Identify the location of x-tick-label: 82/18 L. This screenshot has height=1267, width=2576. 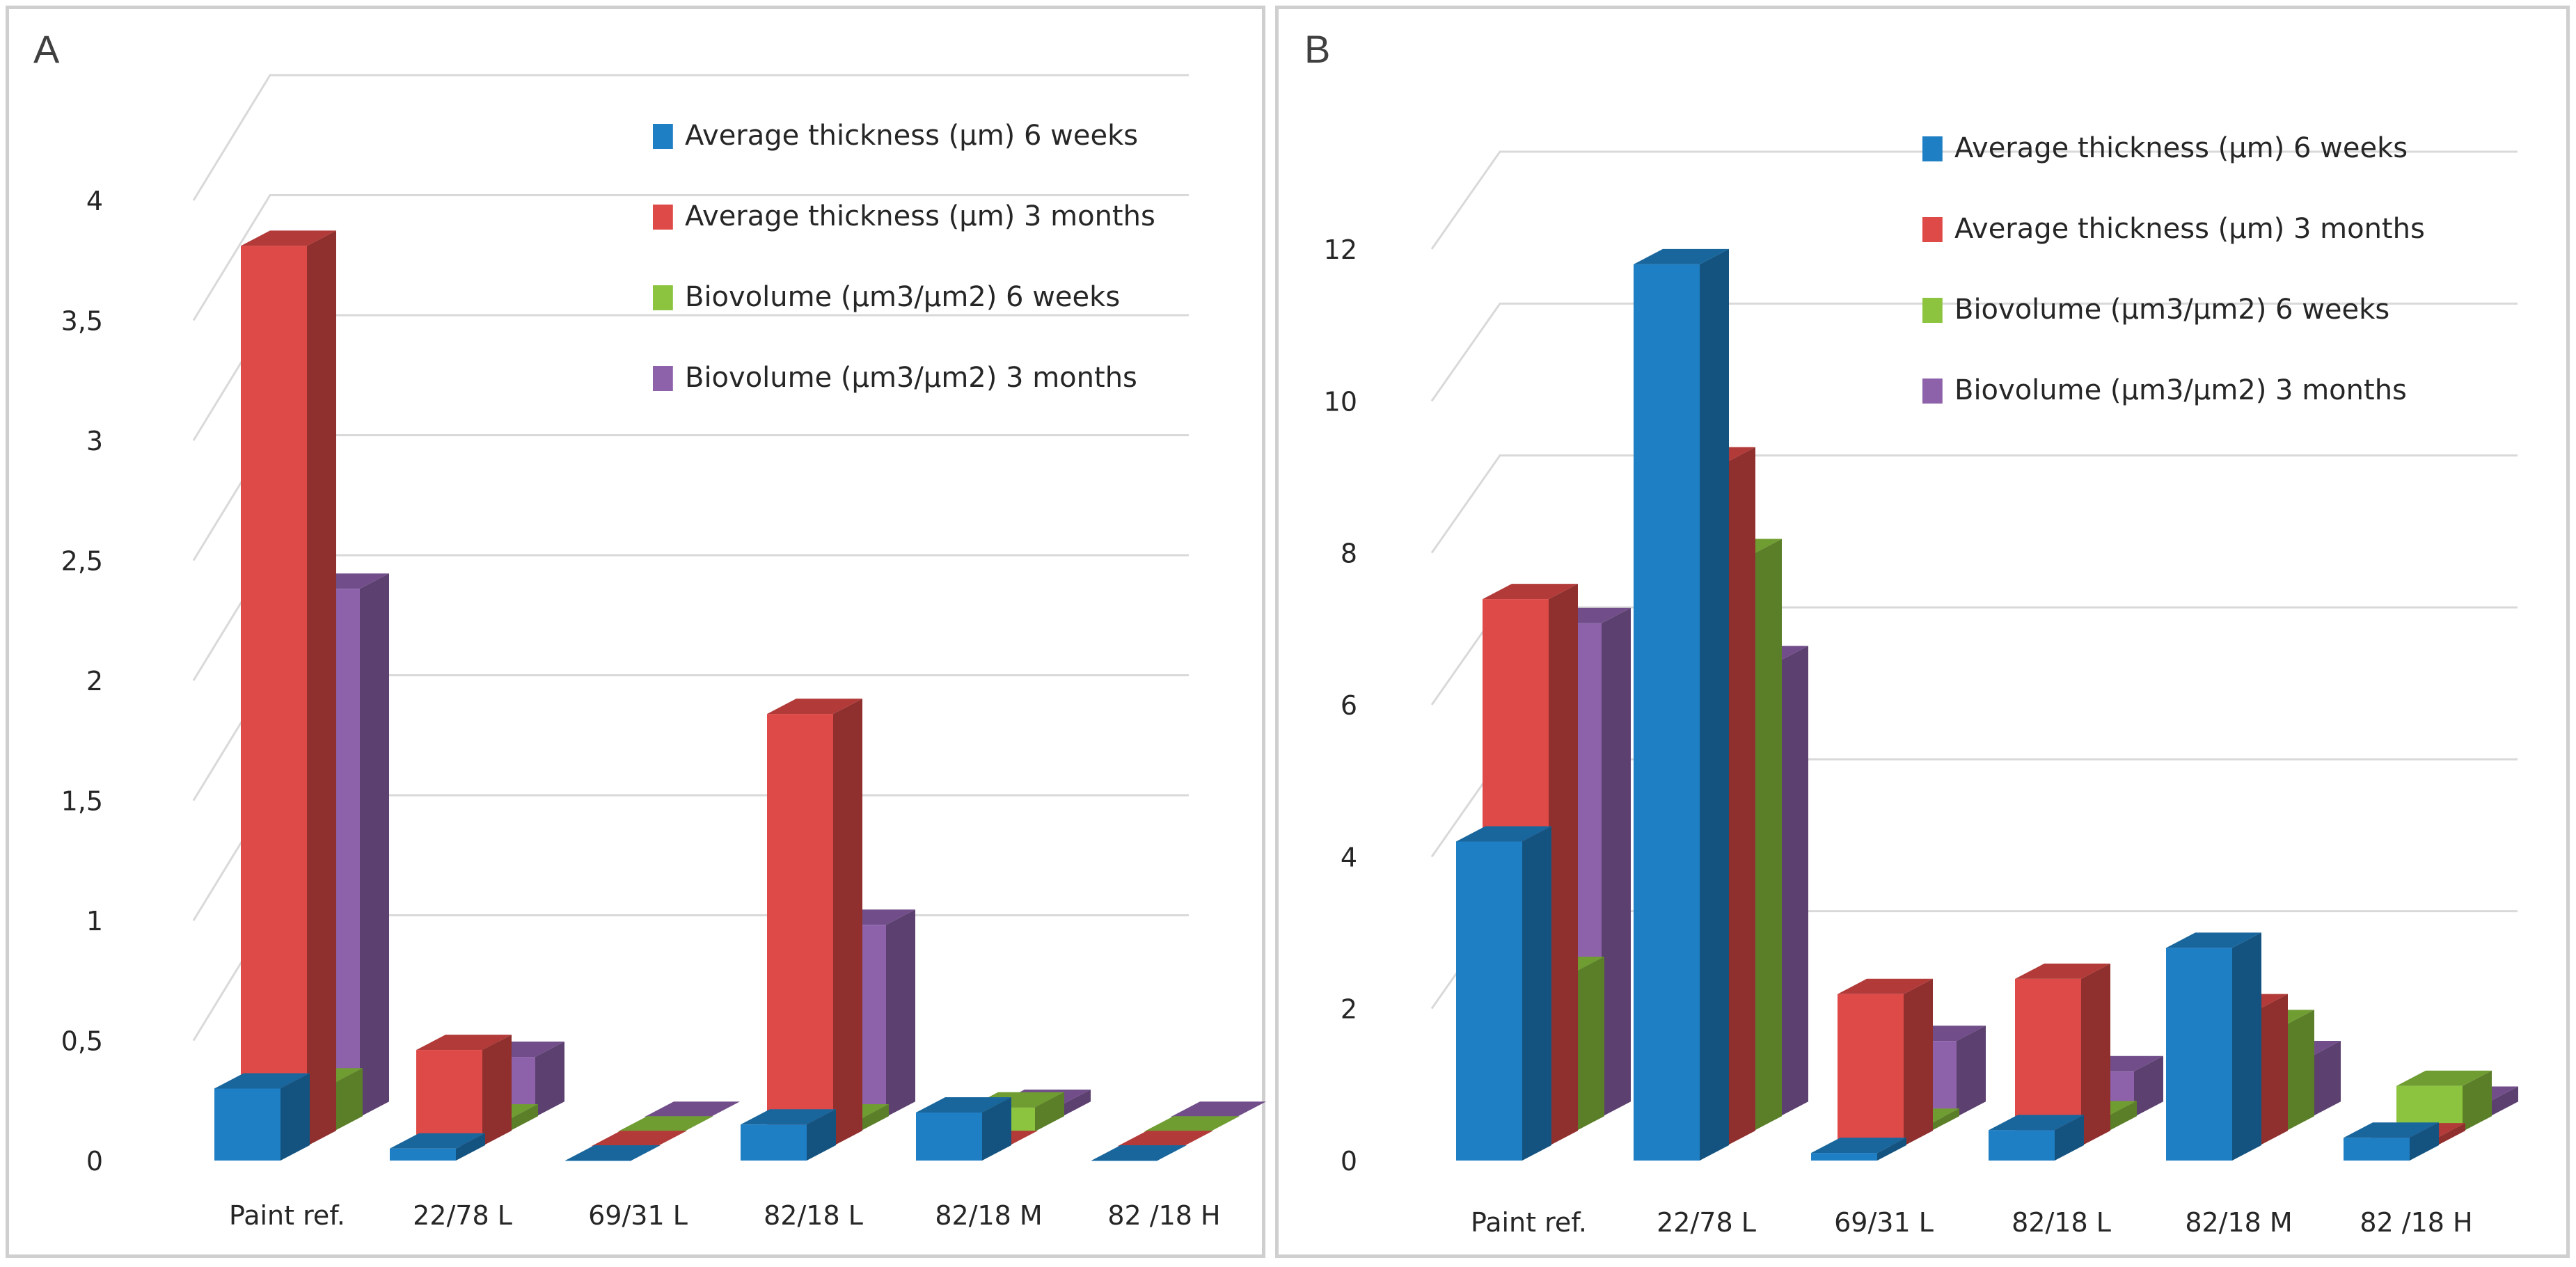
(2061, 1222).